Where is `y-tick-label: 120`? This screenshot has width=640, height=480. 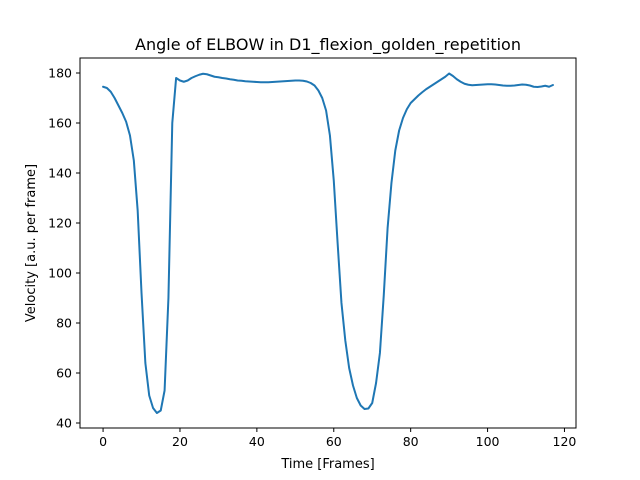
y-tick-label: 120 is located at coordinates (60, 223).